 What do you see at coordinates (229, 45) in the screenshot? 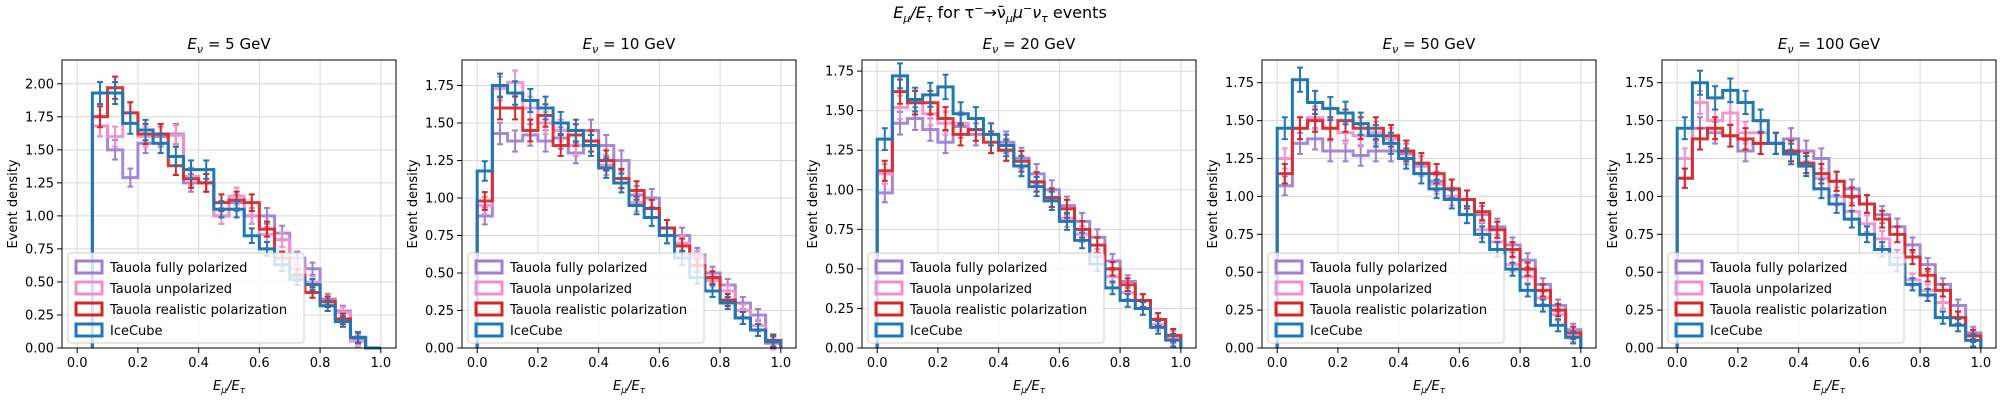
I see `panel-title: Eν = 5 GeV` at bounding box center [229, 45].